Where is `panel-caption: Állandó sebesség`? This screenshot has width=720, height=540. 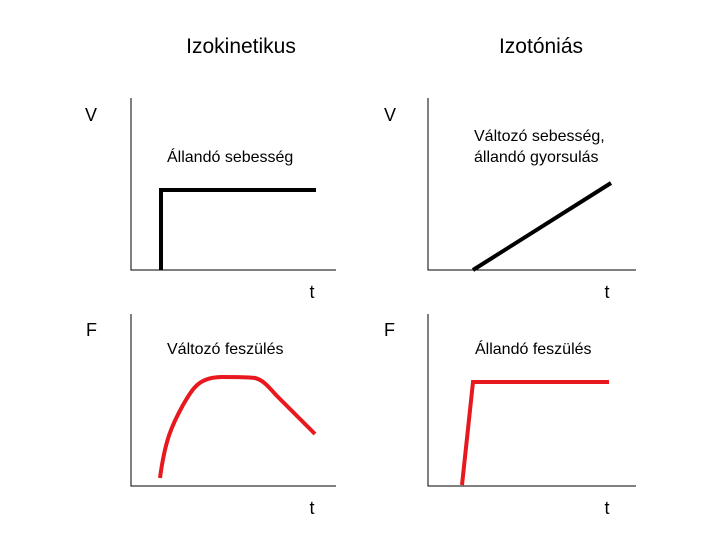
panel-caption: Állandó sebesség is located at coordinates (230, 156).